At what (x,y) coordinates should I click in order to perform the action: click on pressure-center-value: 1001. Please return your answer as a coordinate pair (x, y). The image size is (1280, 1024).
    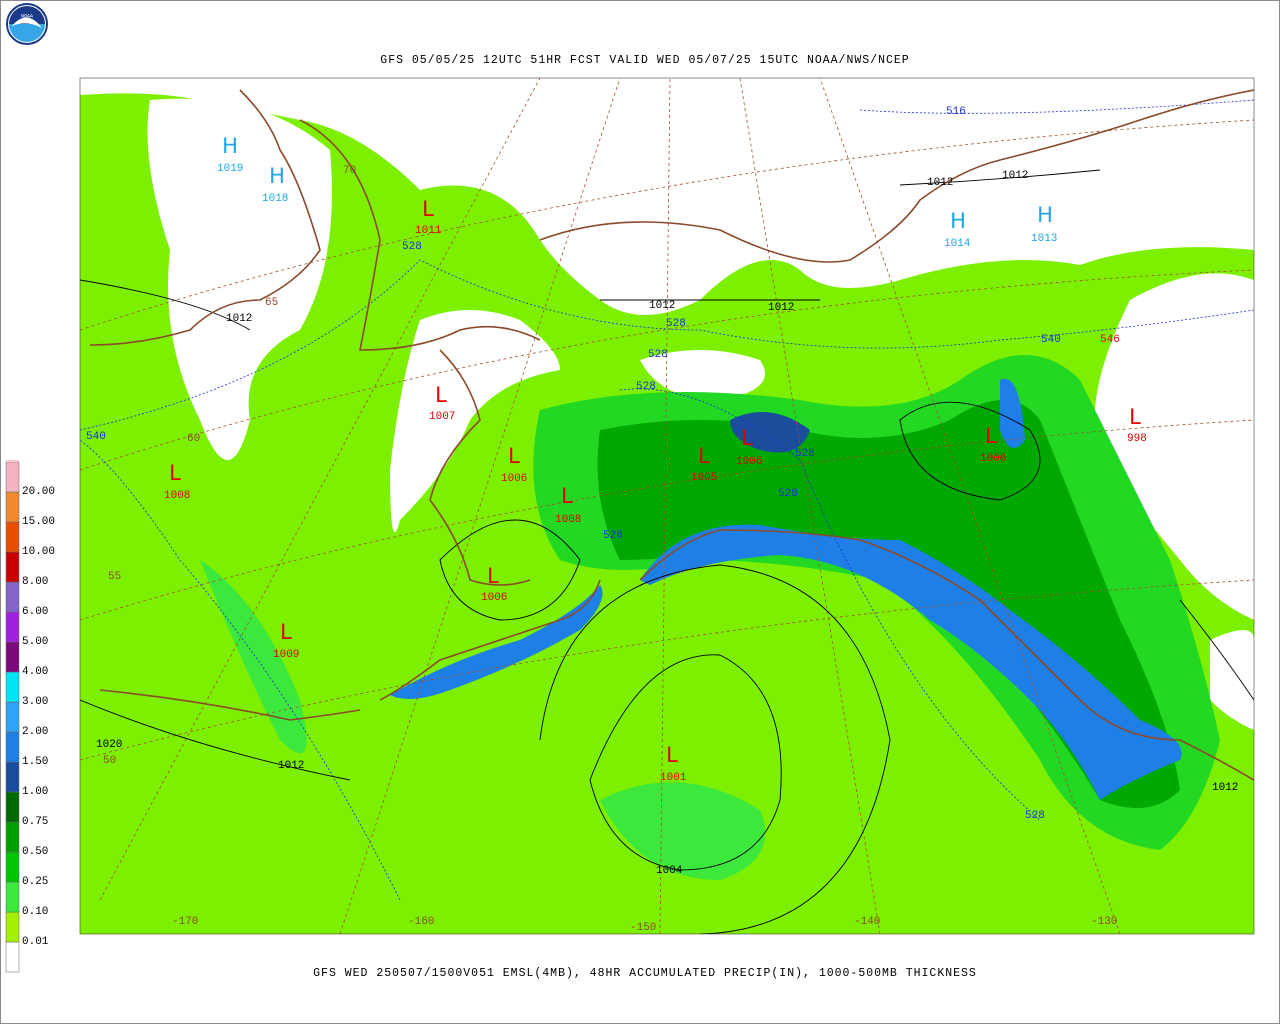
    Looking at the image, I should click on (673, 778).